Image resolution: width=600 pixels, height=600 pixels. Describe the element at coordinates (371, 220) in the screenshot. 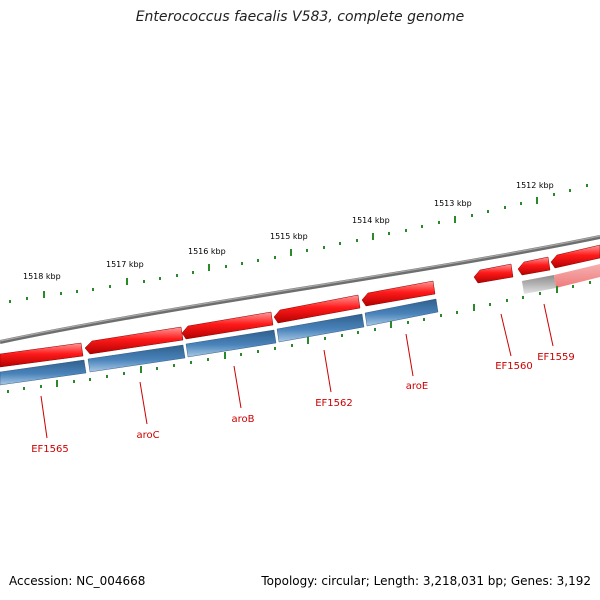

I see `scale-label: 1514 kbp` at that location.